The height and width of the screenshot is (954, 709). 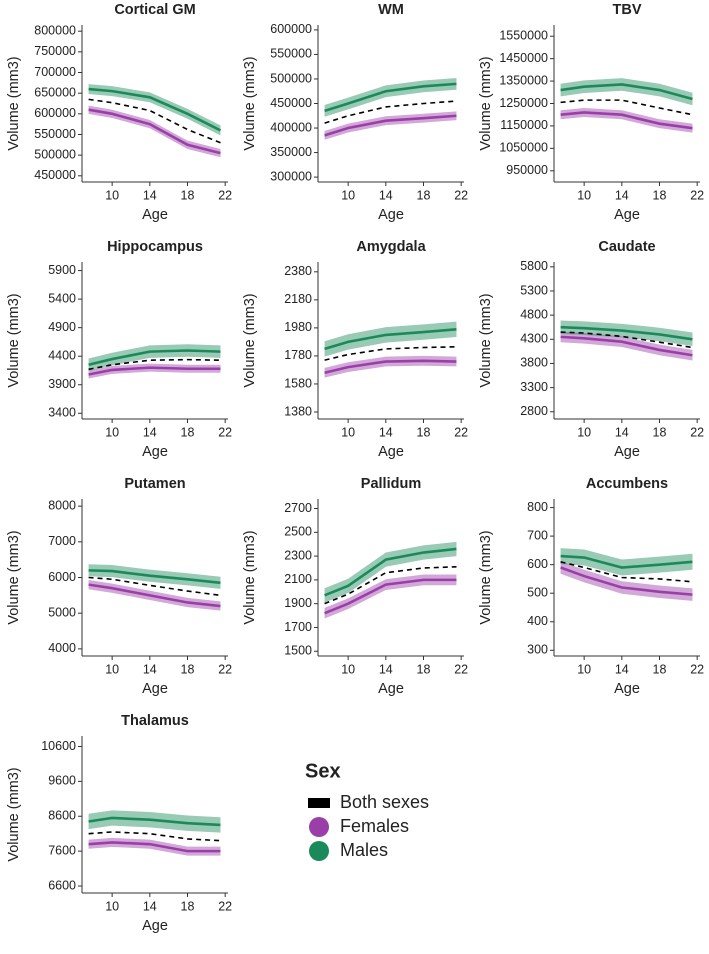 What do you see at coordinates (534, 266) in the screenshot?
I see `y-tick-label: 5800` at bounding box center [534, 266].